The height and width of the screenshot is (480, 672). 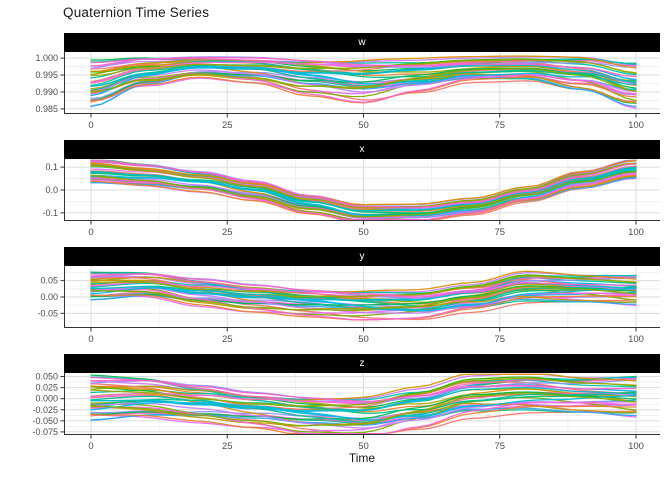 What do you see at coordinates (45, 432) in the screenshot?
I see `y-tick-label: -0.075` at bounding box center [45, 432].